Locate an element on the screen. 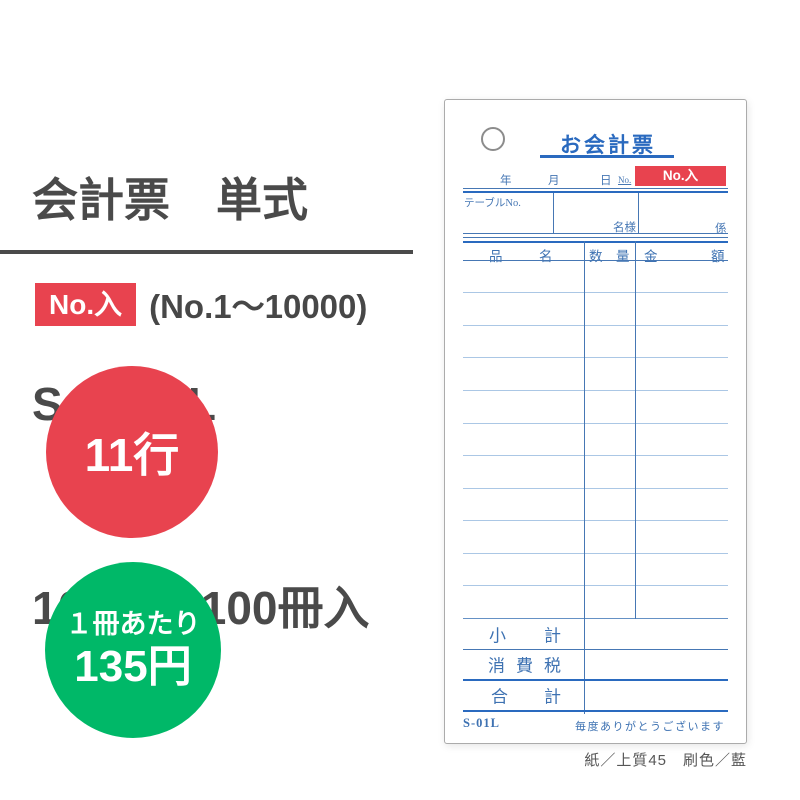 This screenshot has width=800, height=800. price-badge: １冊あたり 135円 is located at coordinates (133, 650).